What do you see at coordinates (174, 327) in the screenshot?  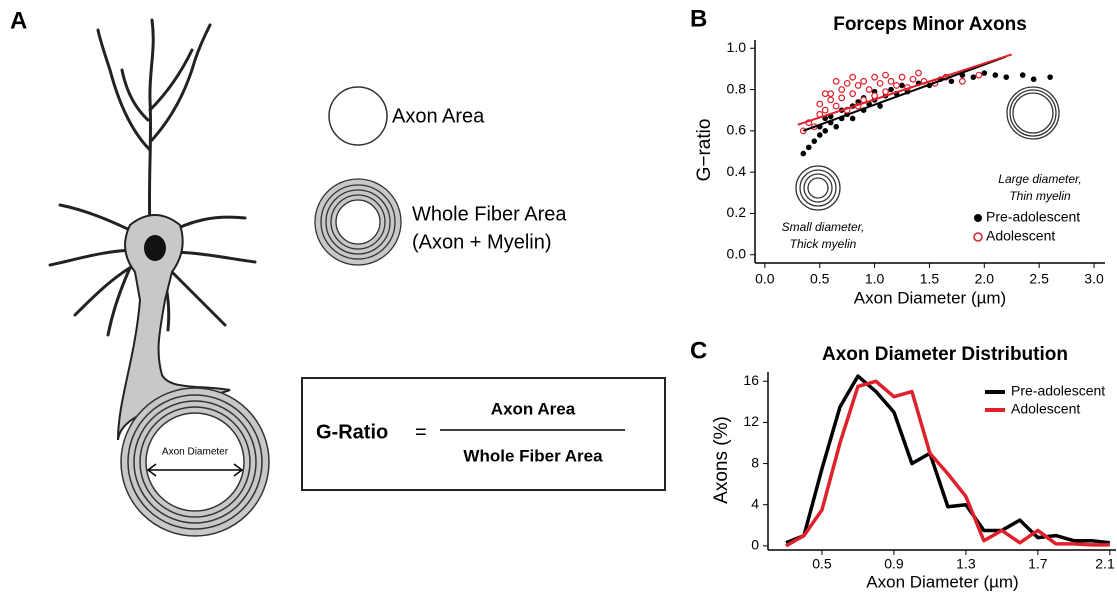 I see `soma-axon` at bounding box center [174, 327].